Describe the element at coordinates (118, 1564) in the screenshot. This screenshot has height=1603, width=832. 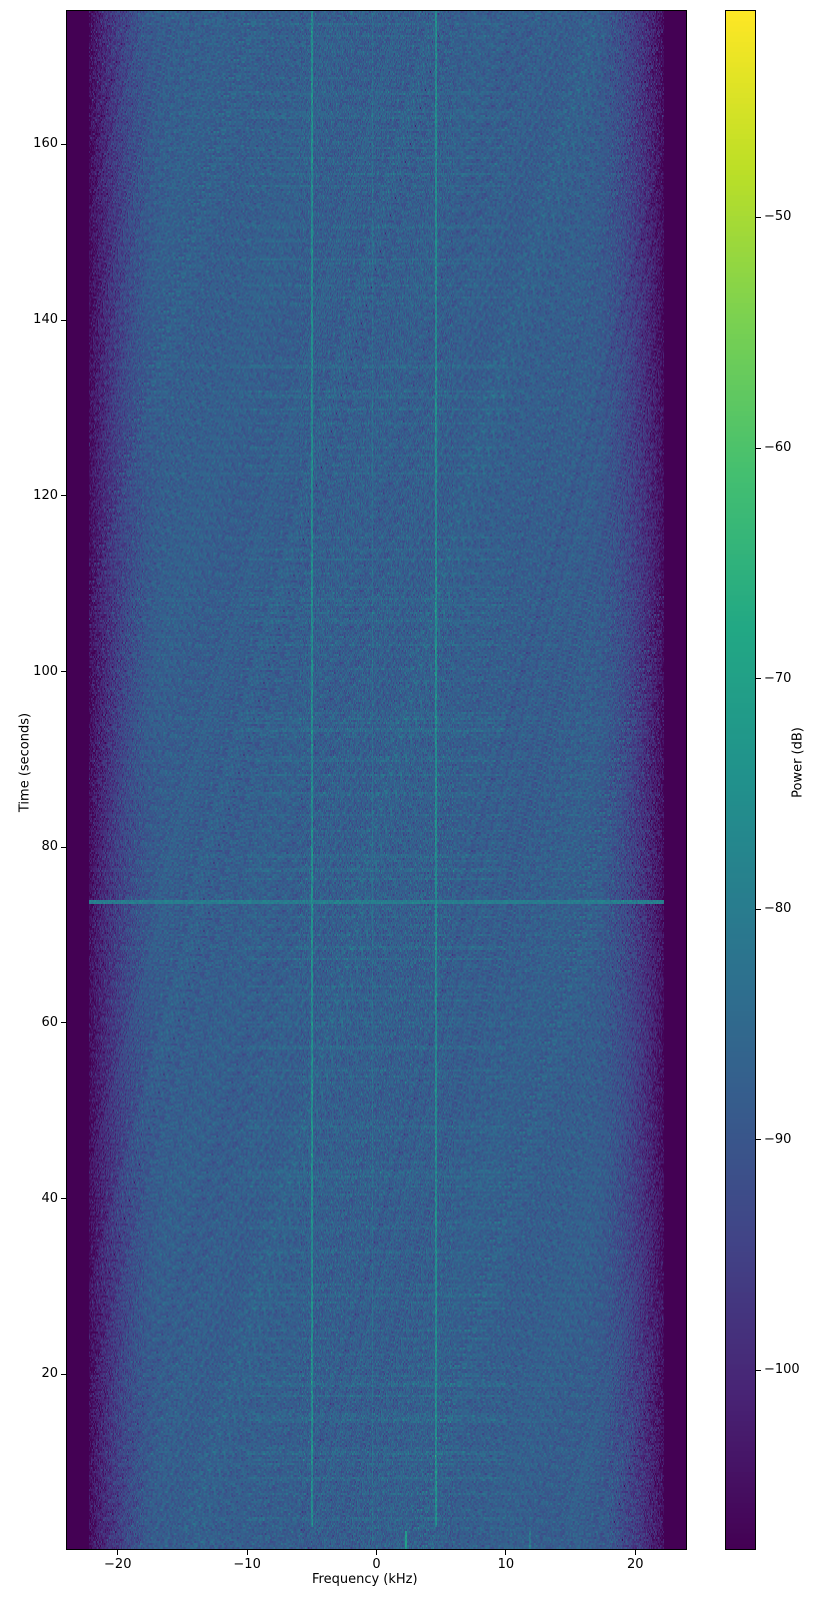
I see `x-tick-label: −20` at that location.